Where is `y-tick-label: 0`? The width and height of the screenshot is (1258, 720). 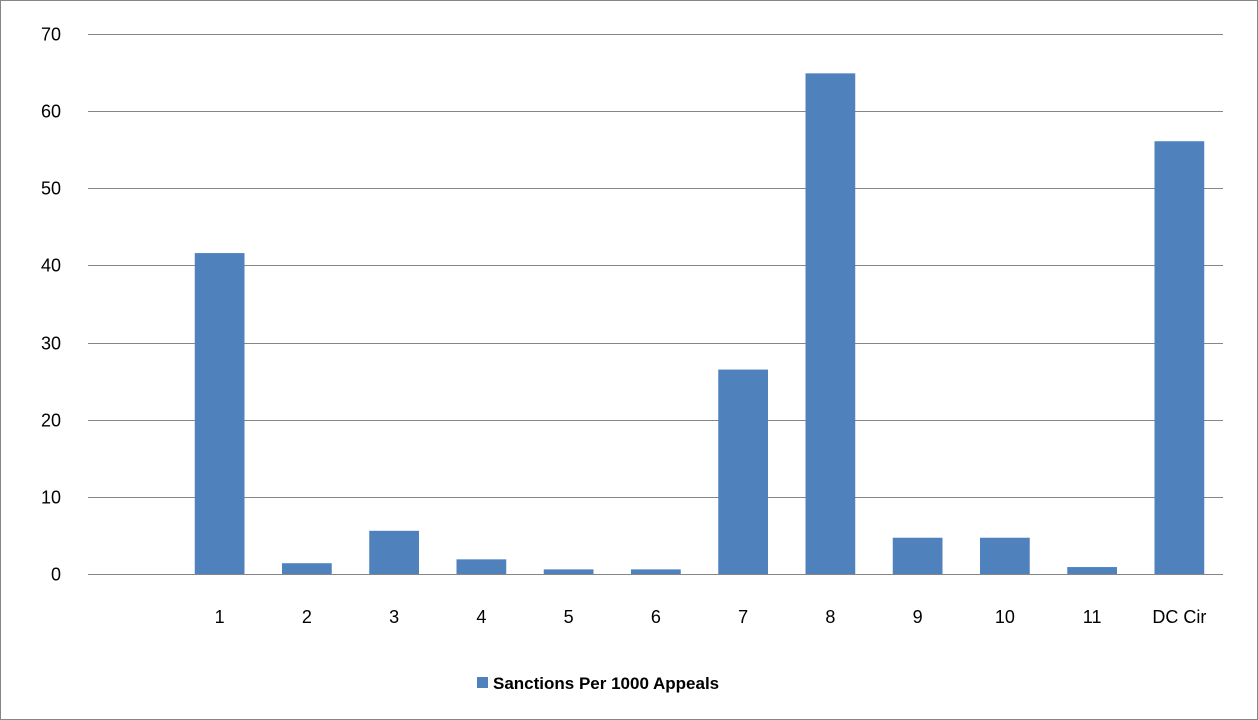
y-tick-label: 0 is located at coordinates (56, 575).